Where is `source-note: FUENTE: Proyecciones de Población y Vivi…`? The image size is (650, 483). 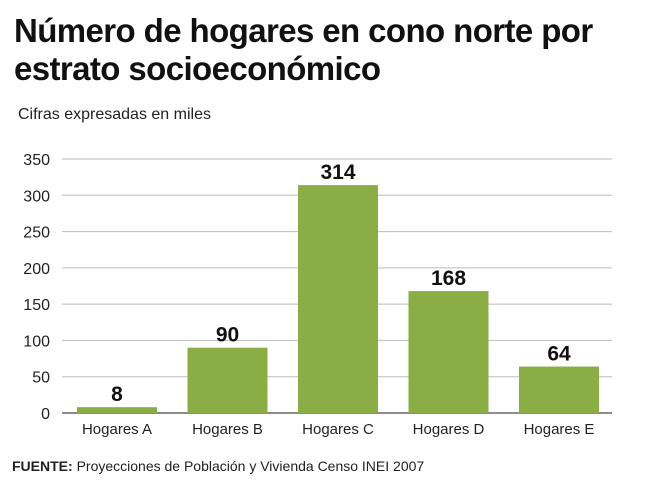
source-note: FUENTE: Proyecciones de Población y Vivi… is located at coordinates (218, 466).